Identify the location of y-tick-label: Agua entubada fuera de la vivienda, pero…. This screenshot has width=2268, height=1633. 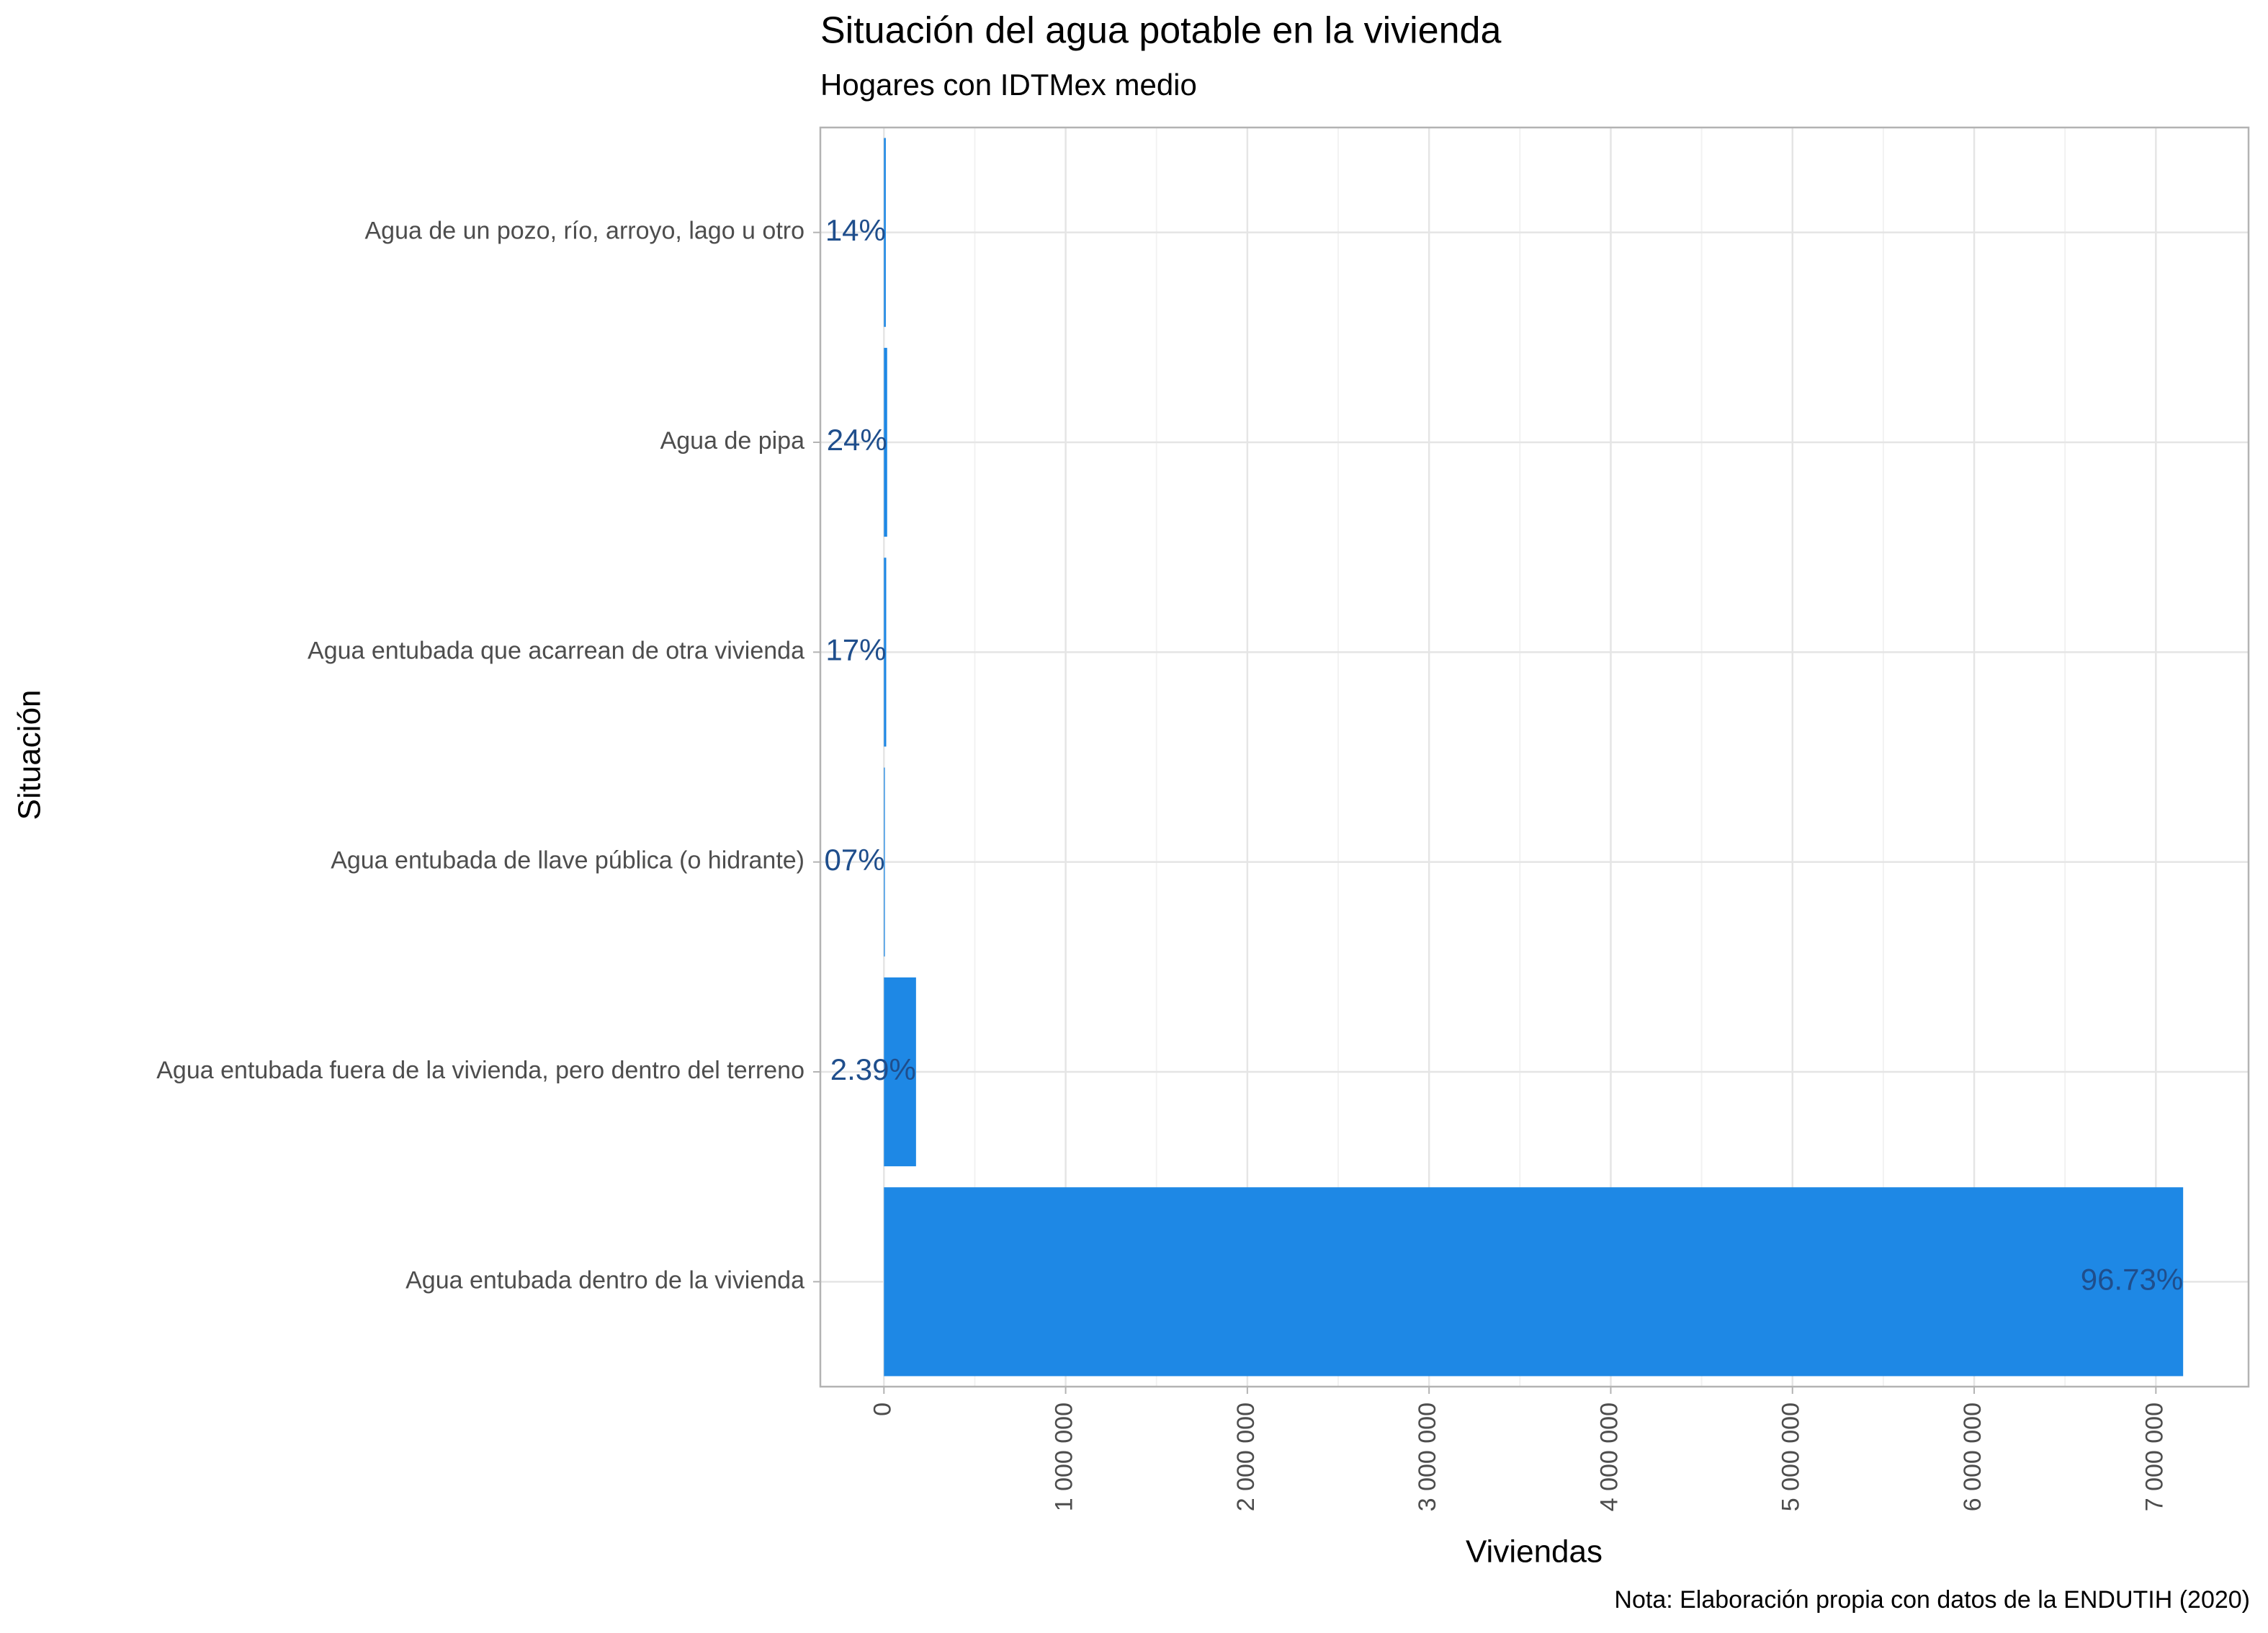
(480, 1070).